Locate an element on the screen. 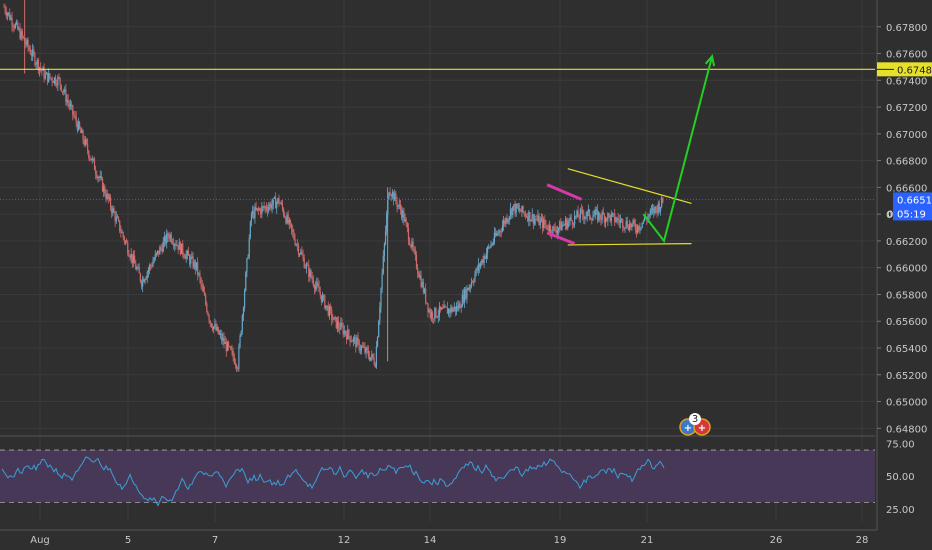  time-tick-label: 5 is located at coordinates (128, 540).